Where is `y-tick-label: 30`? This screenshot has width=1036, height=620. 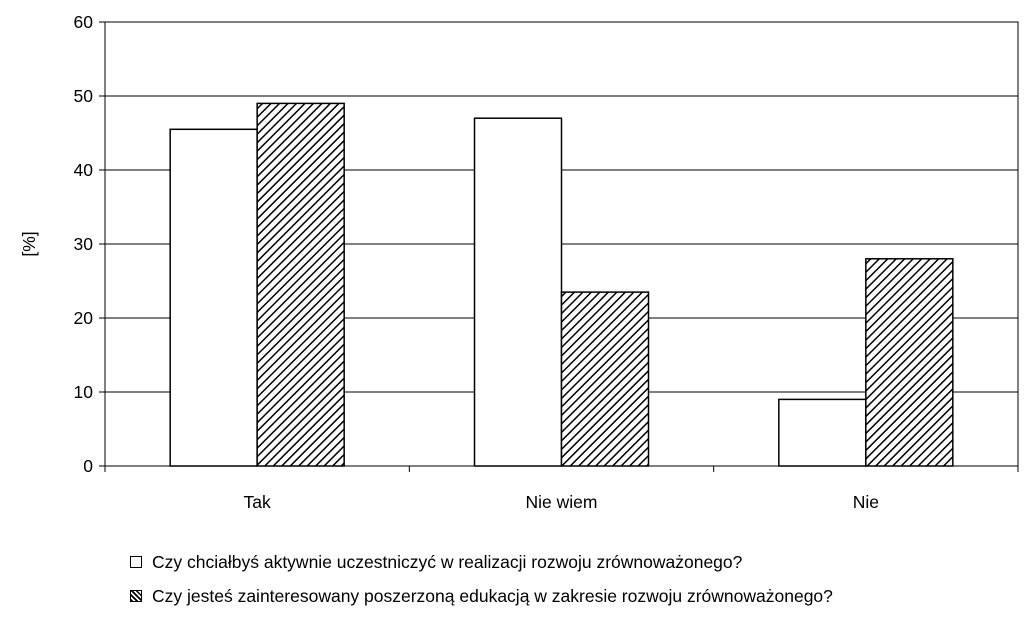
y-tick-label: 30 is located at coordinates (84, 244).